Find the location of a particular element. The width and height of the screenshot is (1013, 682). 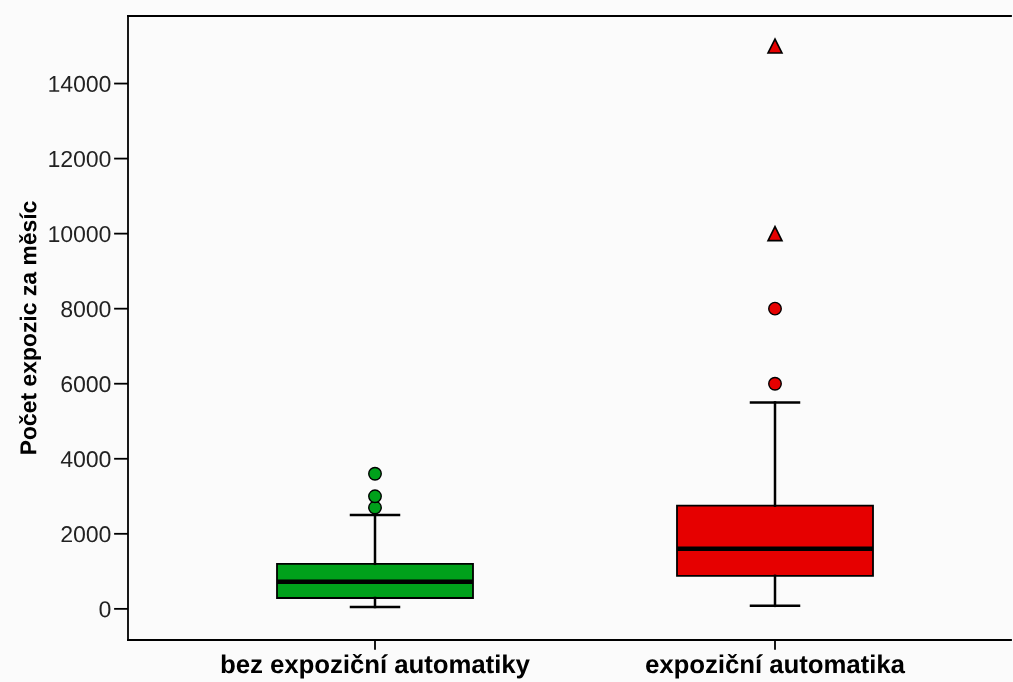

y-tick-label: 8000 is located at coordinates (86, 309).